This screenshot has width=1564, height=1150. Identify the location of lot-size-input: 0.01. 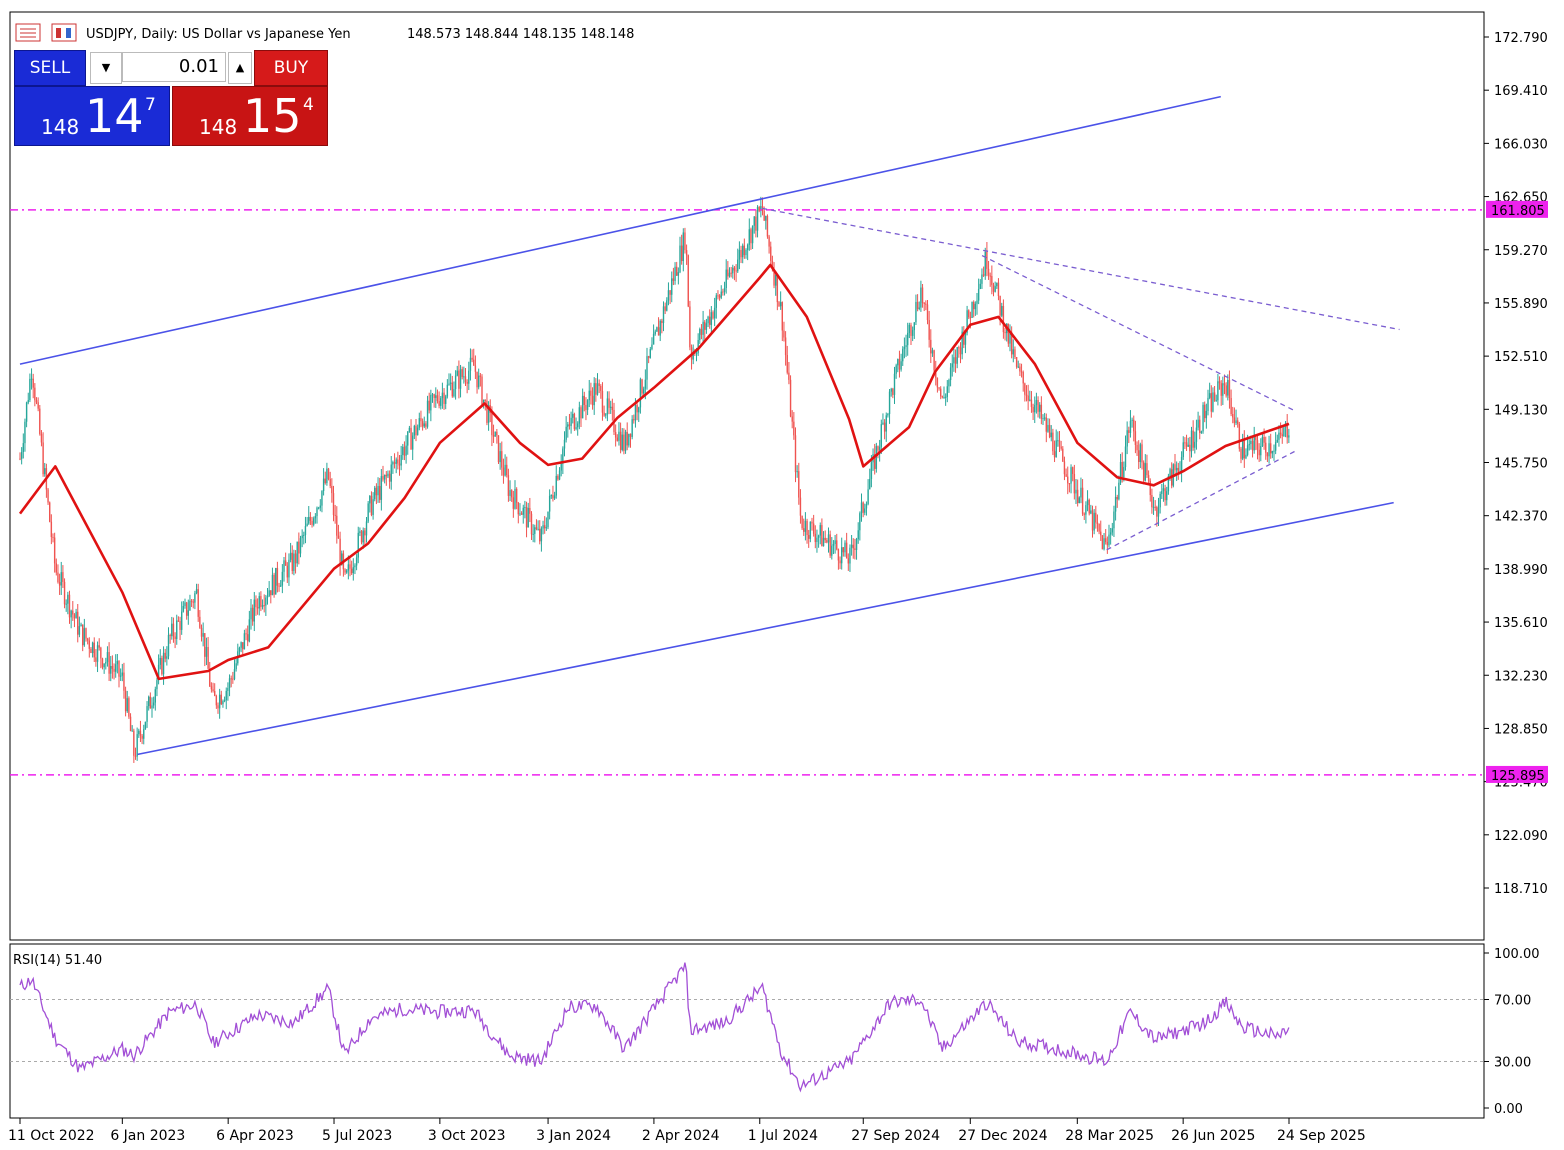
(174, 67).